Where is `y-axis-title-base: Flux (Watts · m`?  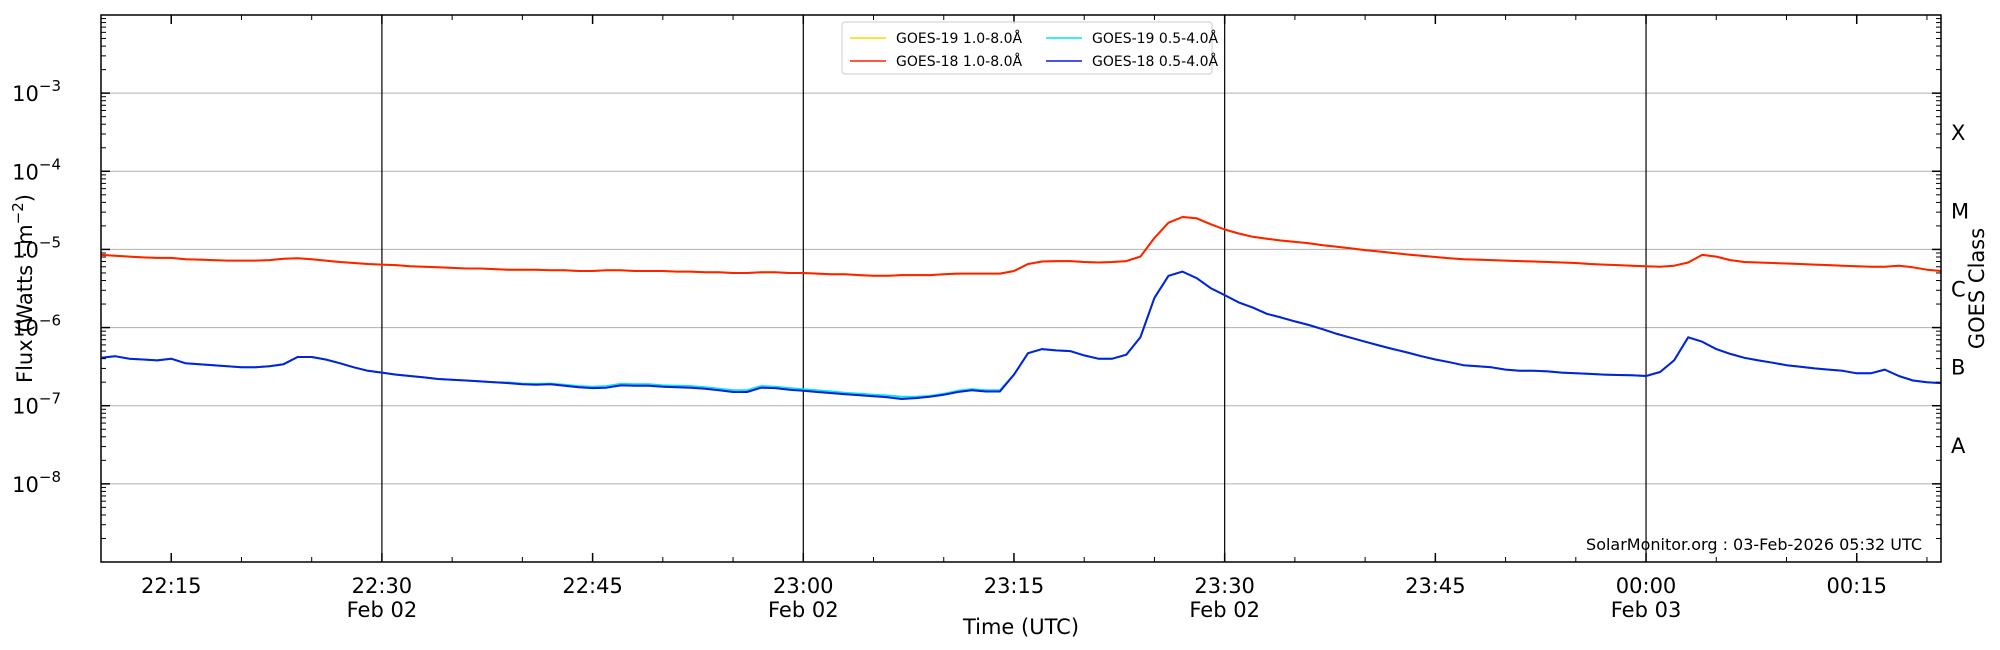 y-axis-title-base: Flux (Watts · m is located at coordinates (25, 303).